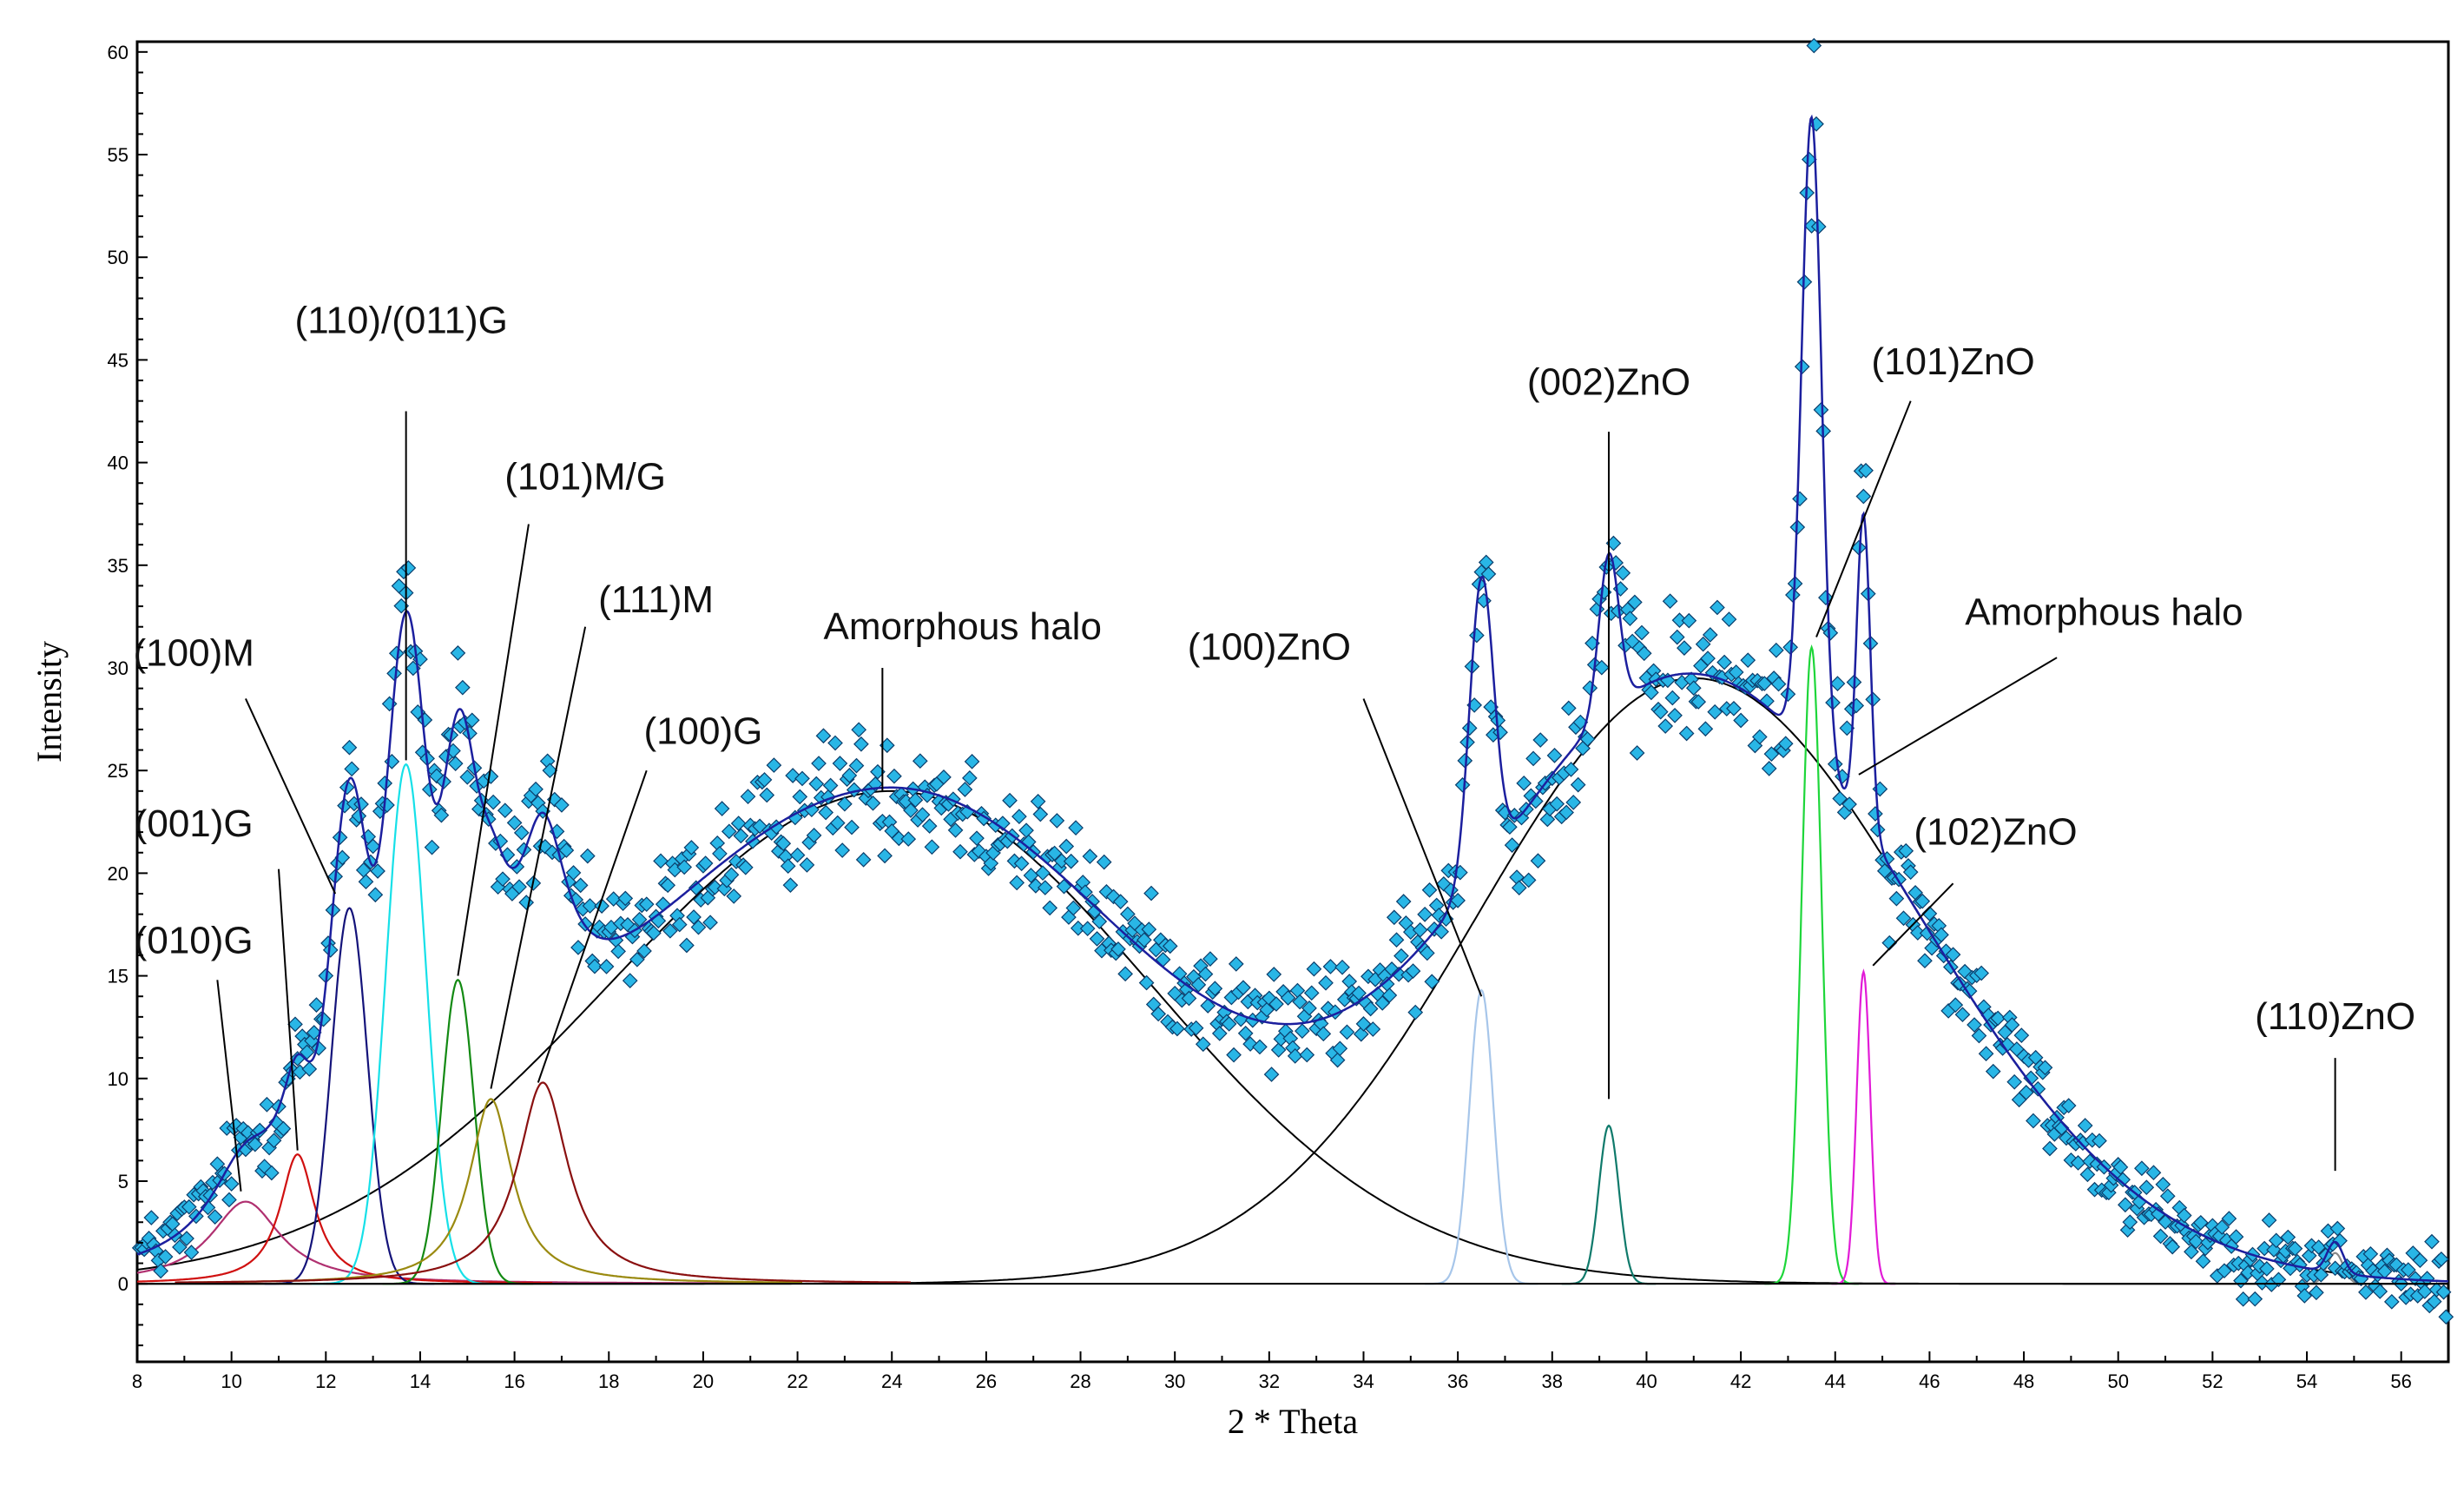 The width and height of the screenshot is (2464, 1486). What do you see at coordinates (49, 702) in the screenshot?
I see `y-axis-title: Intensity` at bounding box center [49, 702].